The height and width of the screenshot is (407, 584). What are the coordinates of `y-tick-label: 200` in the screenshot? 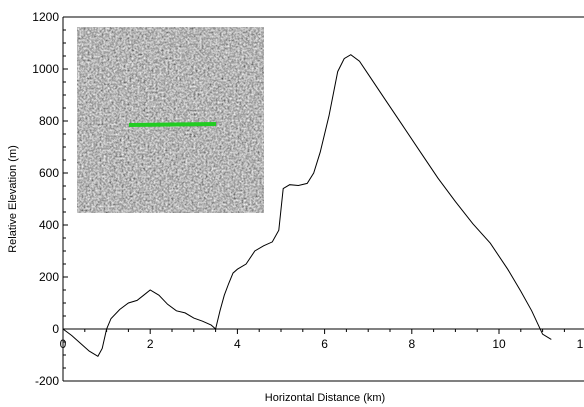 It's located at (49, 277).